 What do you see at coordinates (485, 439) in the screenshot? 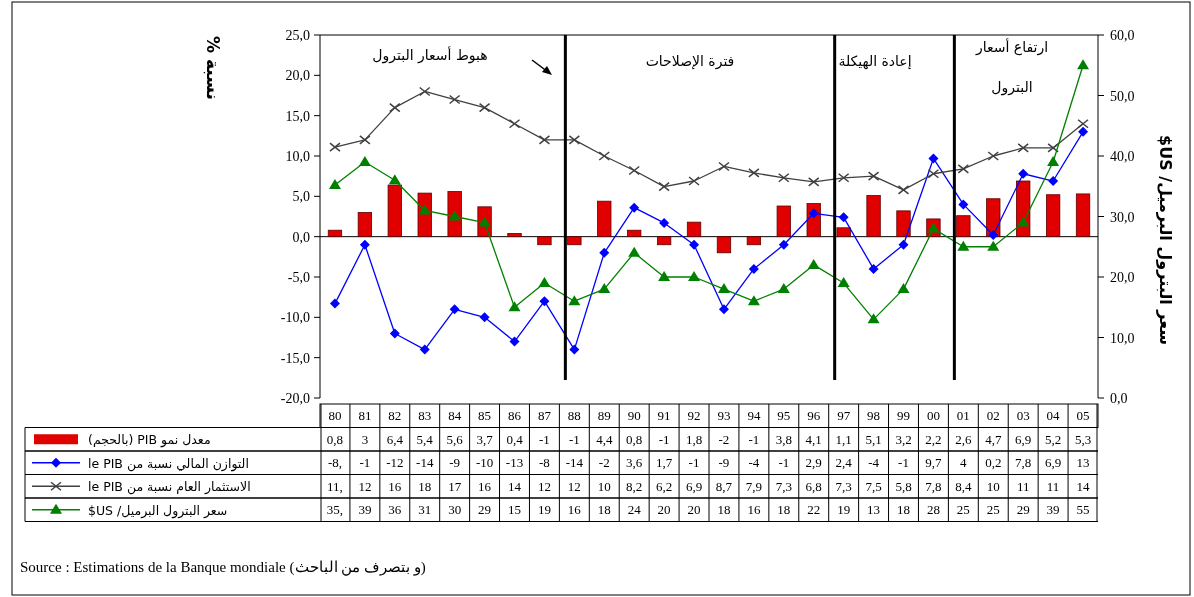
I see `data-label: 3,7` at bounding box center [485, 439].